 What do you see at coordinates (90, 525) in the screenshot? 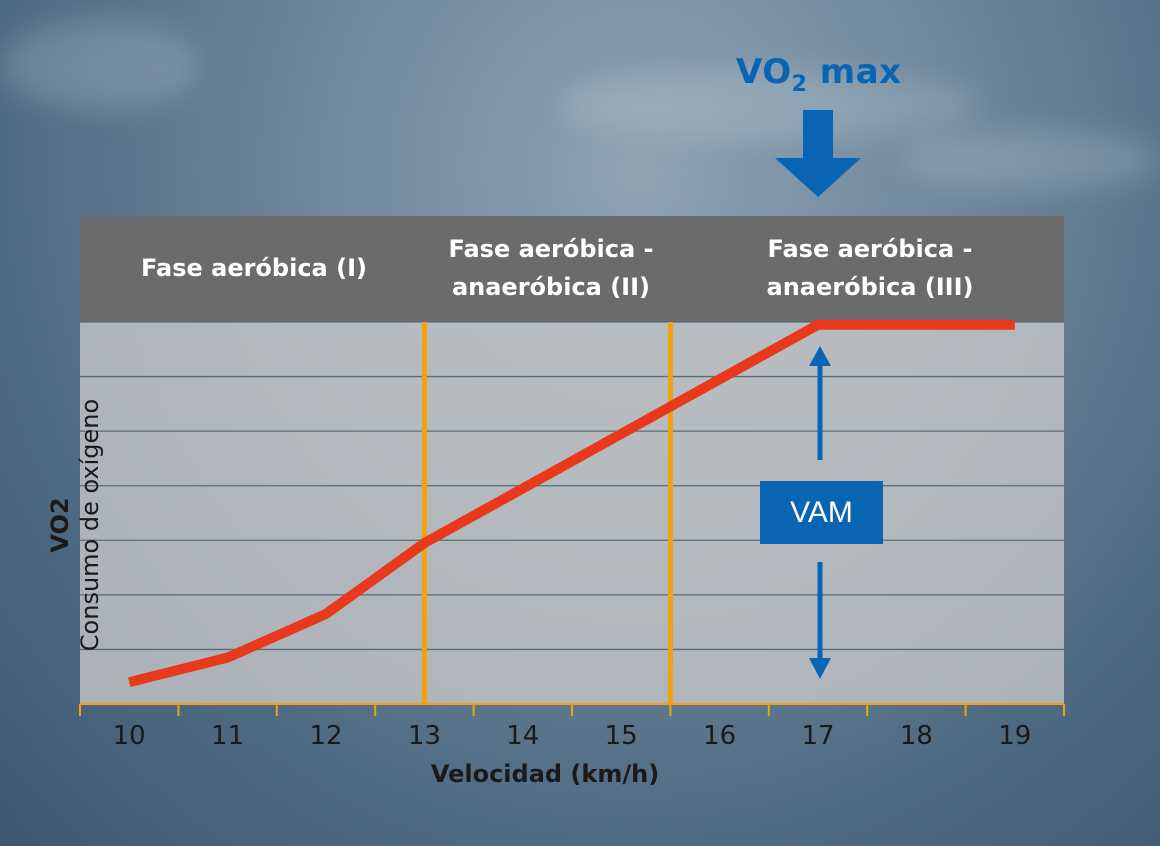
I see `y-axis-label-text: Consumo de oxígeno` at bounding box center [90, 525].